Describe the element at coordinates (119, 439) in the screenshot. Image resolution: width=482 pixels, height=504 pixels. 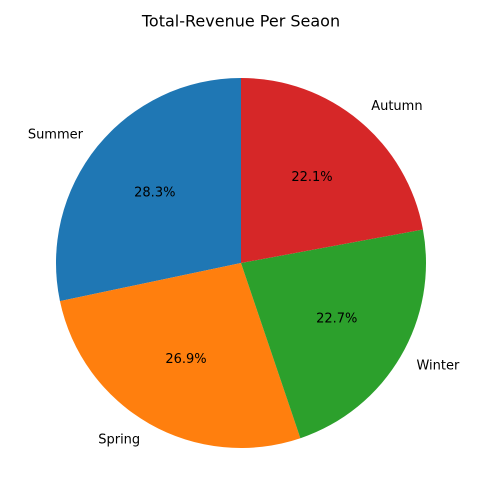
I see `slice-label-spring: Spring` at that location.